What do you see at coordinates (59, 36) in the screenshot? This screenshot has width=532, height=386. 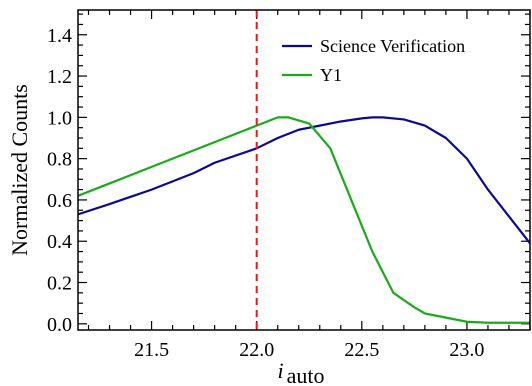 I see `y-tick-label: 1.4` at bounding box center [59, 36].